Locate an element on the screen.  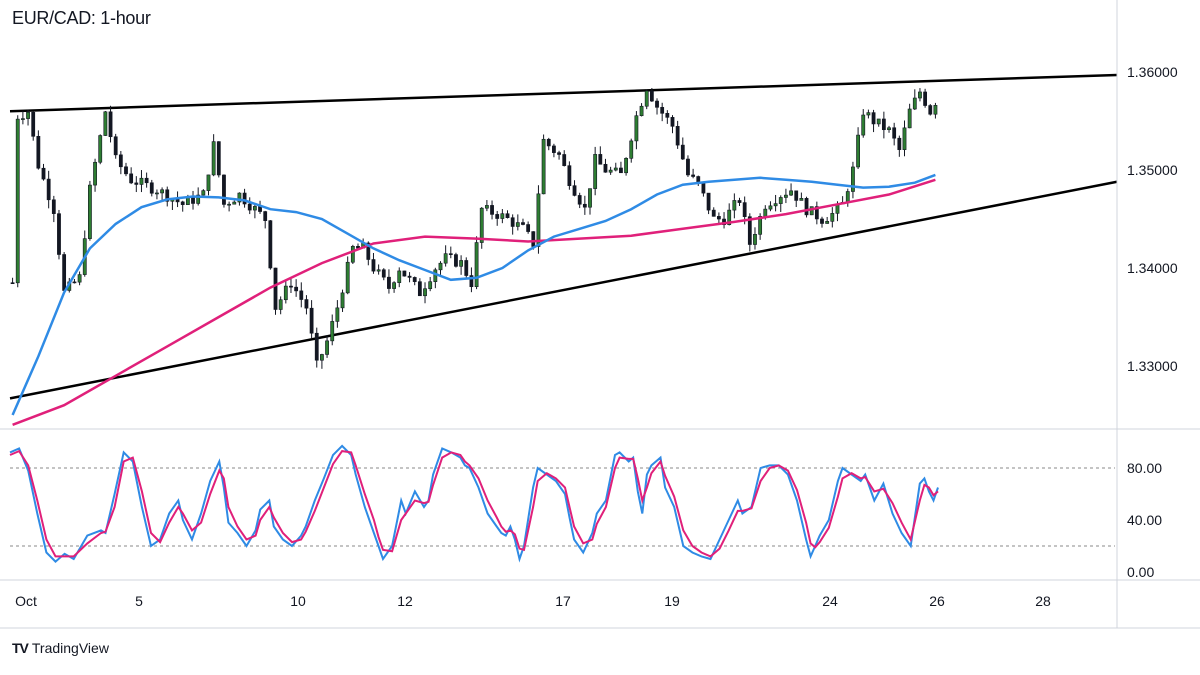
stochastic-pane-grid is located at coordinates (562, 507).